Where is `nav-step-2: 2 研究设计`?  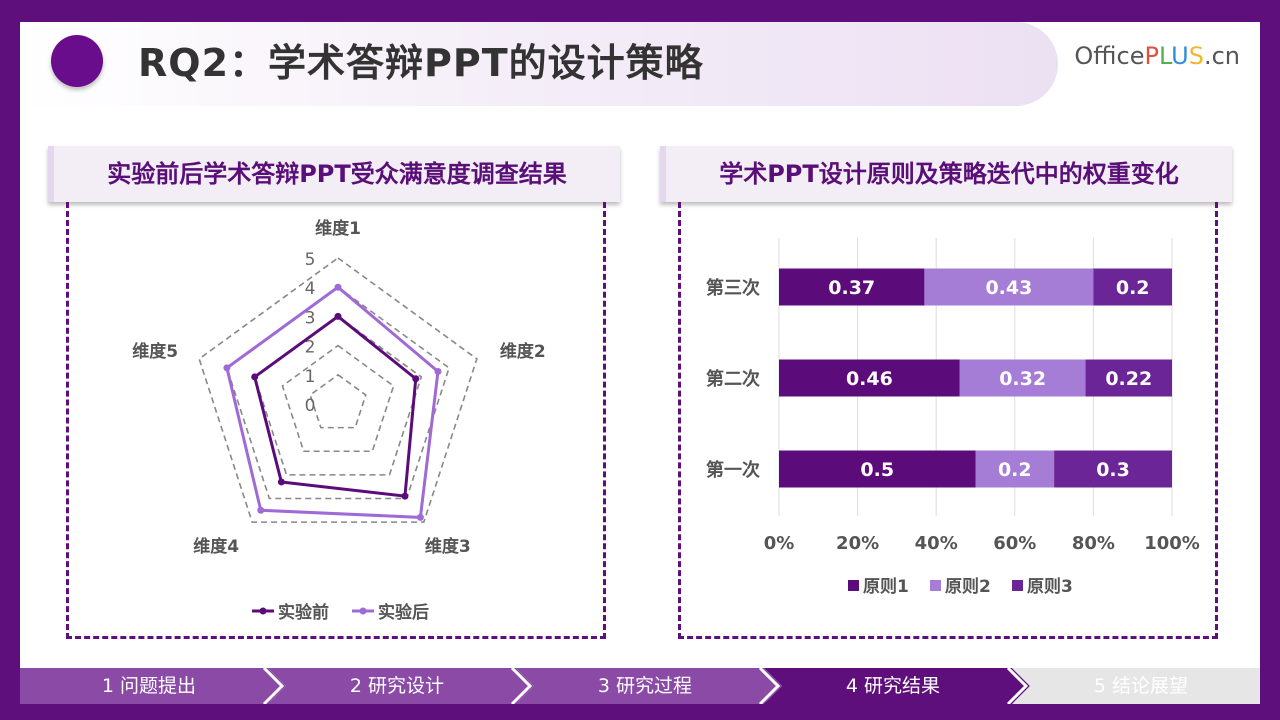 nav-step-2: 2 研究设计 is located at coordinates (397, 686).